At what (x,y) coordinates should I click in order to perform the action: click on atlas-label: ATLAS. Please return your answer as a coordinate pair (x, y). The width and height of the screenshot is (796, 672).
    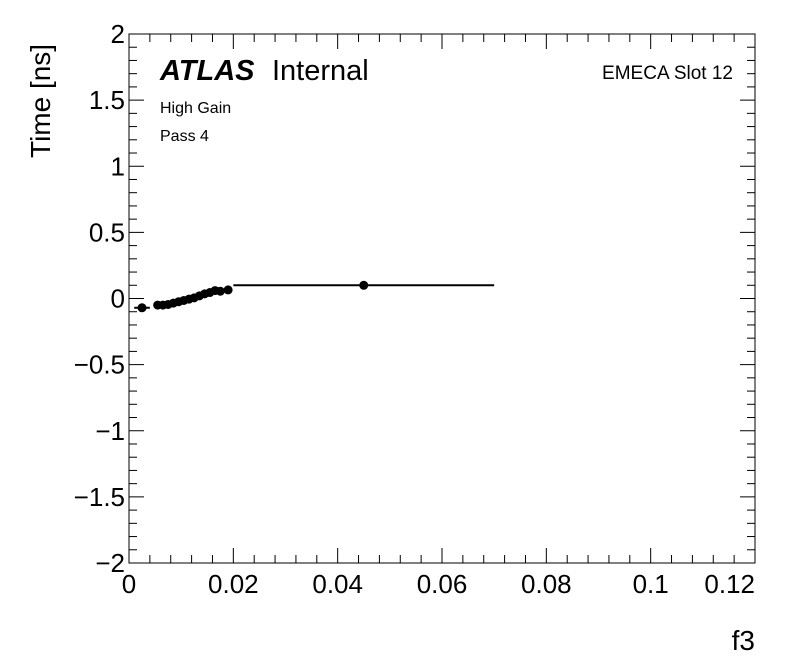
    Looking at the image, I should click on (207, 71).